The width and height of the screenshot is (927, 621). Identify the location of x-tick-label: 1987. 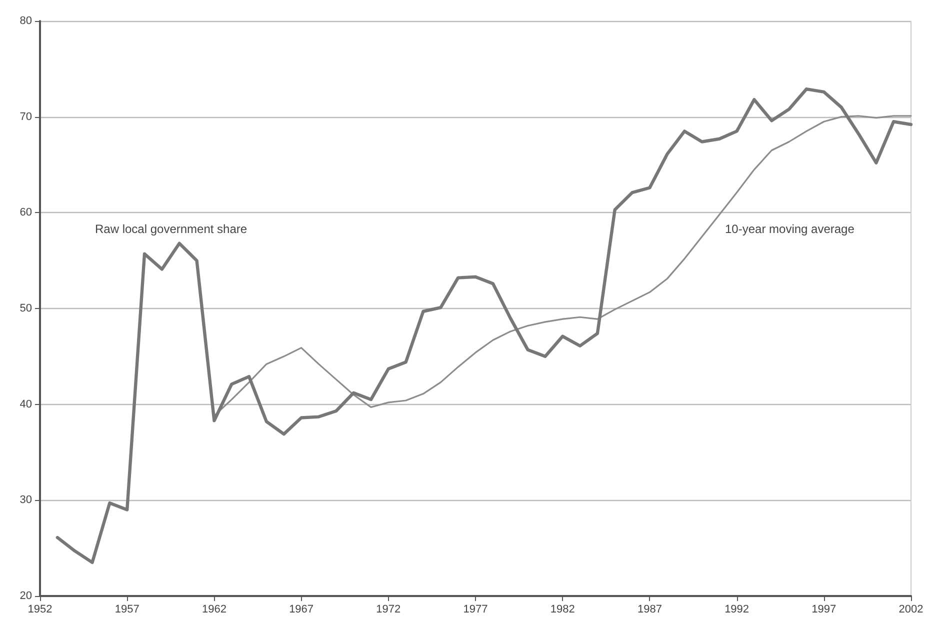
(649, 610).